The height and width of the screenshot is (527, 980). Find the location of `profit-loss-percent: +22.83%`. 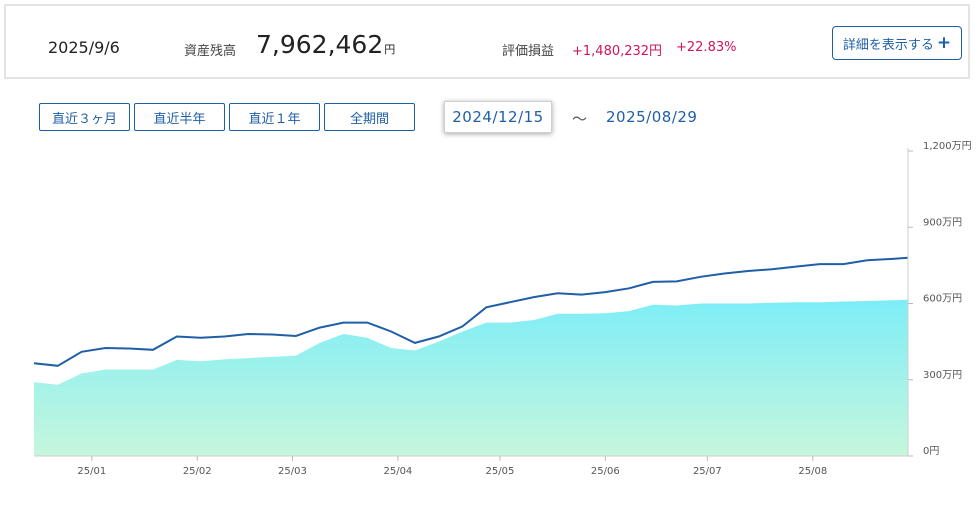

profit-loss-percent: +22.83% is located at coordinates (706, 47).